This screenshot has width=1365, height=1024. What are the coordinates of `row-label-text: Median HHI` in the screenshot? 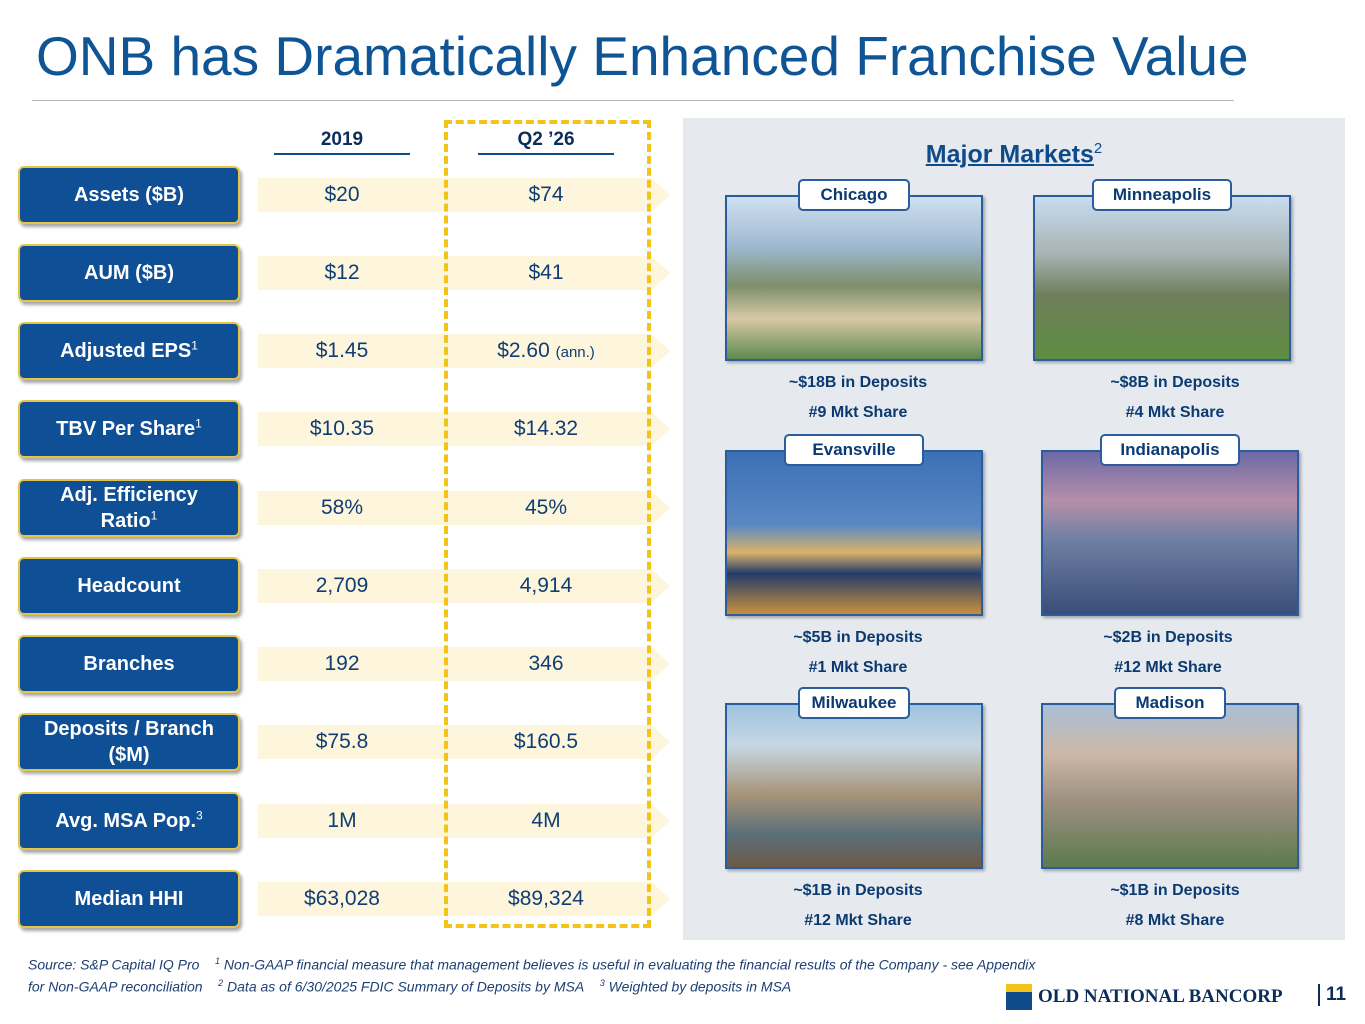 It's located at (129, 899).